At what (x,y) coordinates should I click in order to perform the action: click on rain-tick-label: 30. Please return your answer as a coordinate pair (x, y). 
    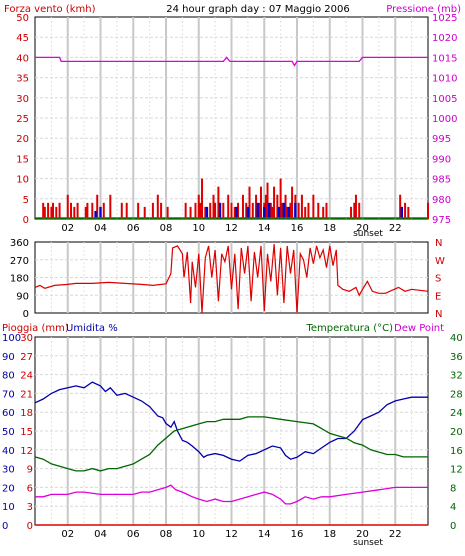
    Looking at the image, I should click on (26, 338).